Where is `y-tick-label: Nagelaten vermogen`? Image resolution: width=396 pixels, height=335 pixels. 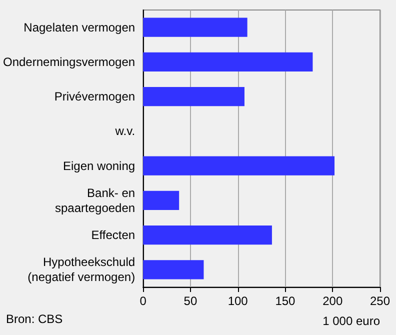 y-tick-label: Nagelaten vermogen is located at coordinates (80, 27).